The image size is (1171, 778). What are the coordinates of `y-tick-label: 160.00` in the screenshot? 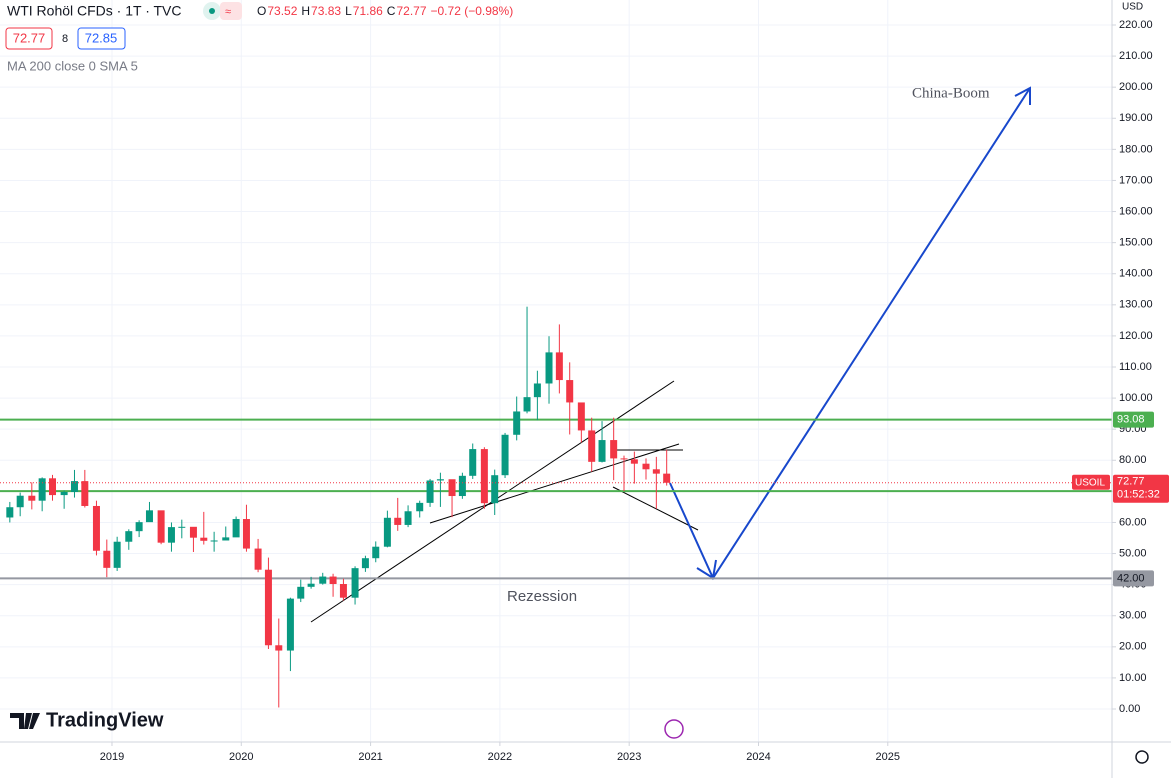 It's located at (1136, 211).